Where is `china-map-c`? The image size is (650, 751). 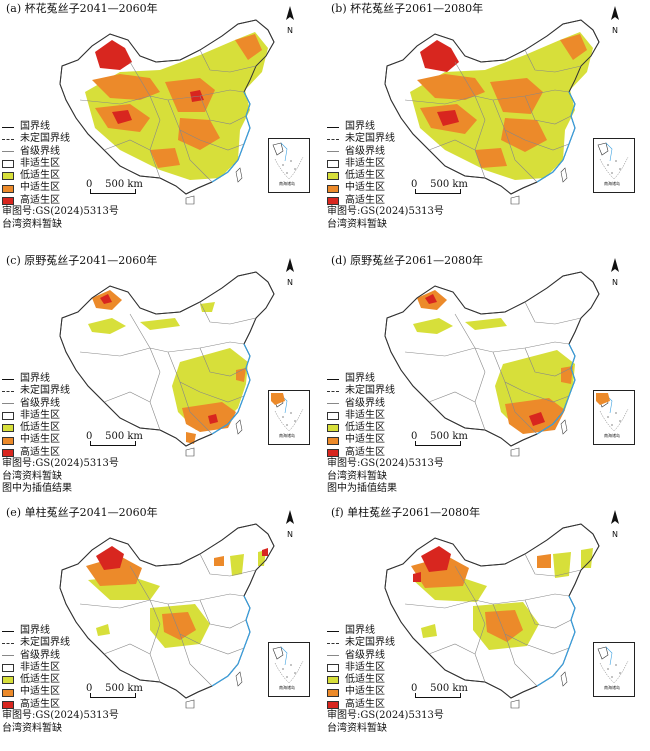
china-map-c is located at coordinates (167, 364).